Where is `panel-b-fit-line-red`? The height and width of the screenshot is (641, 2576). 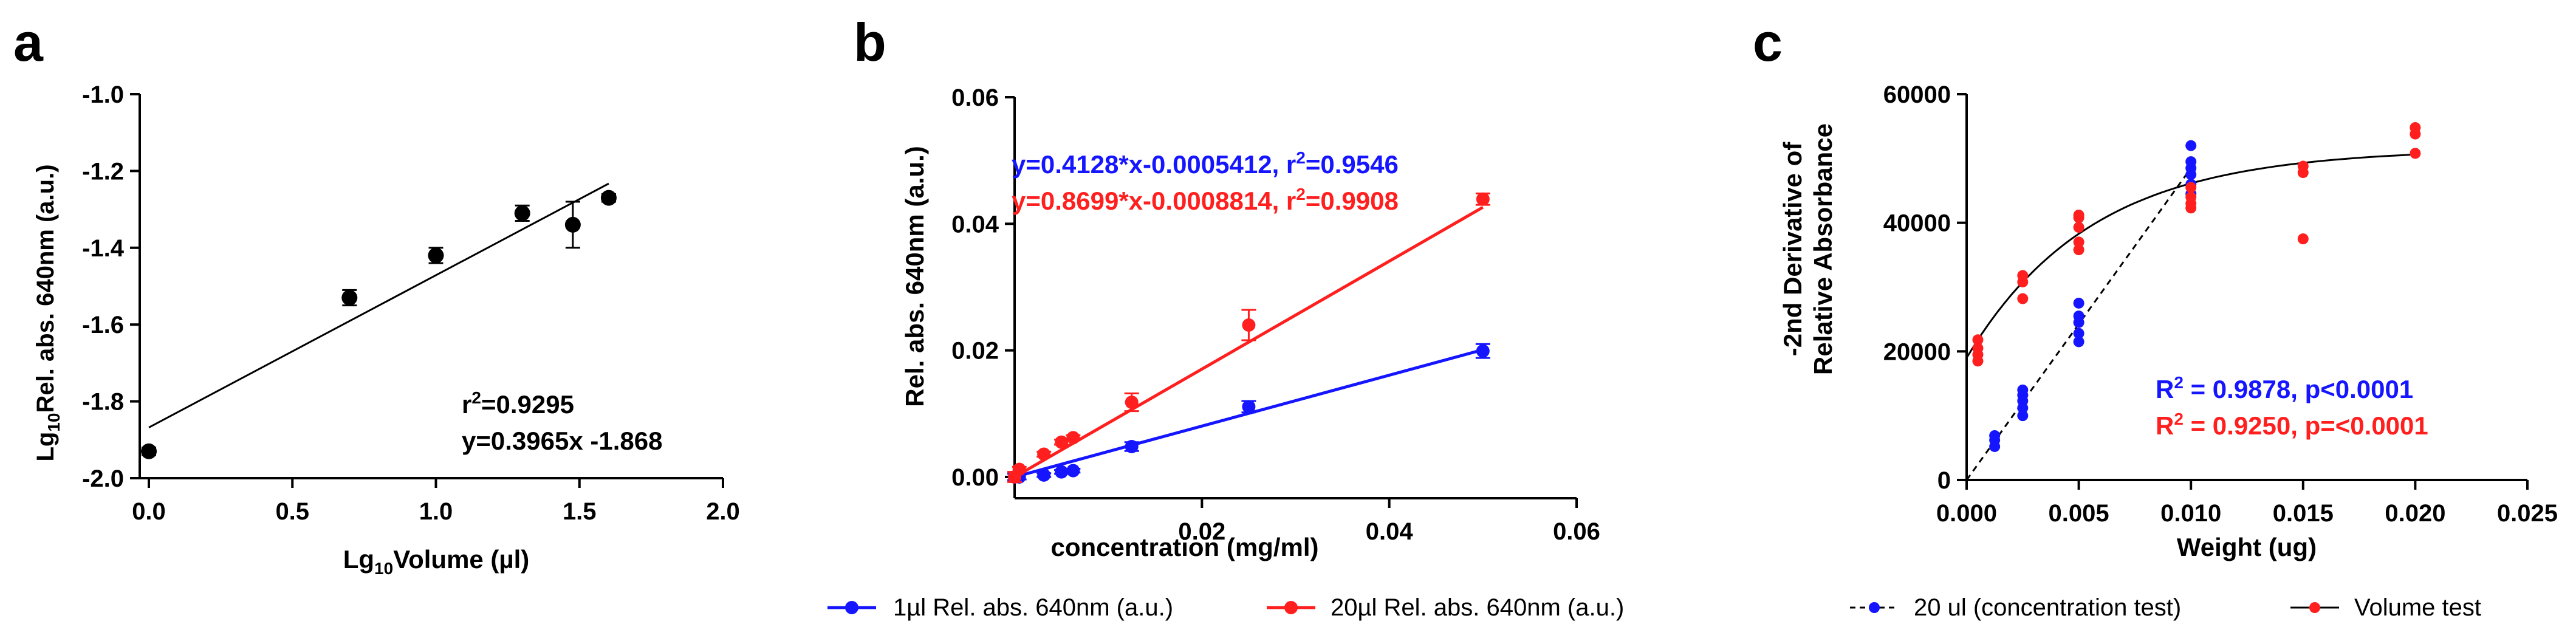
panel-b-fit-line-red is located at coordinates (1248, 342).